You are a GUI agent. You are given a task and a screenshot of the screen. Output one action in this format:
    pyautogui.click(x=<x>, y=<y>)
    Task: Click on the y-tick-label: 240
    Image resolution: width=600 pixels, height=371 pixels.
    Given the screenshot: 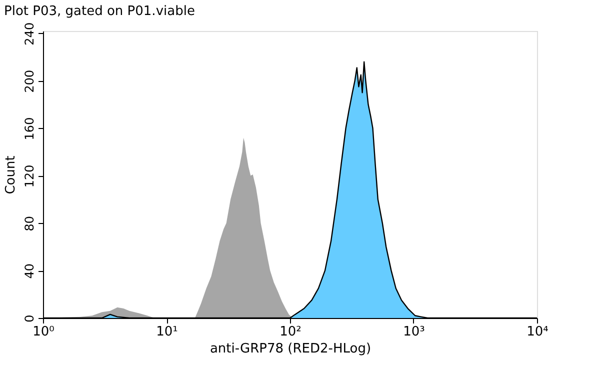 What is the action you would take?
    pyautogui.click(x=29, y=34)
    